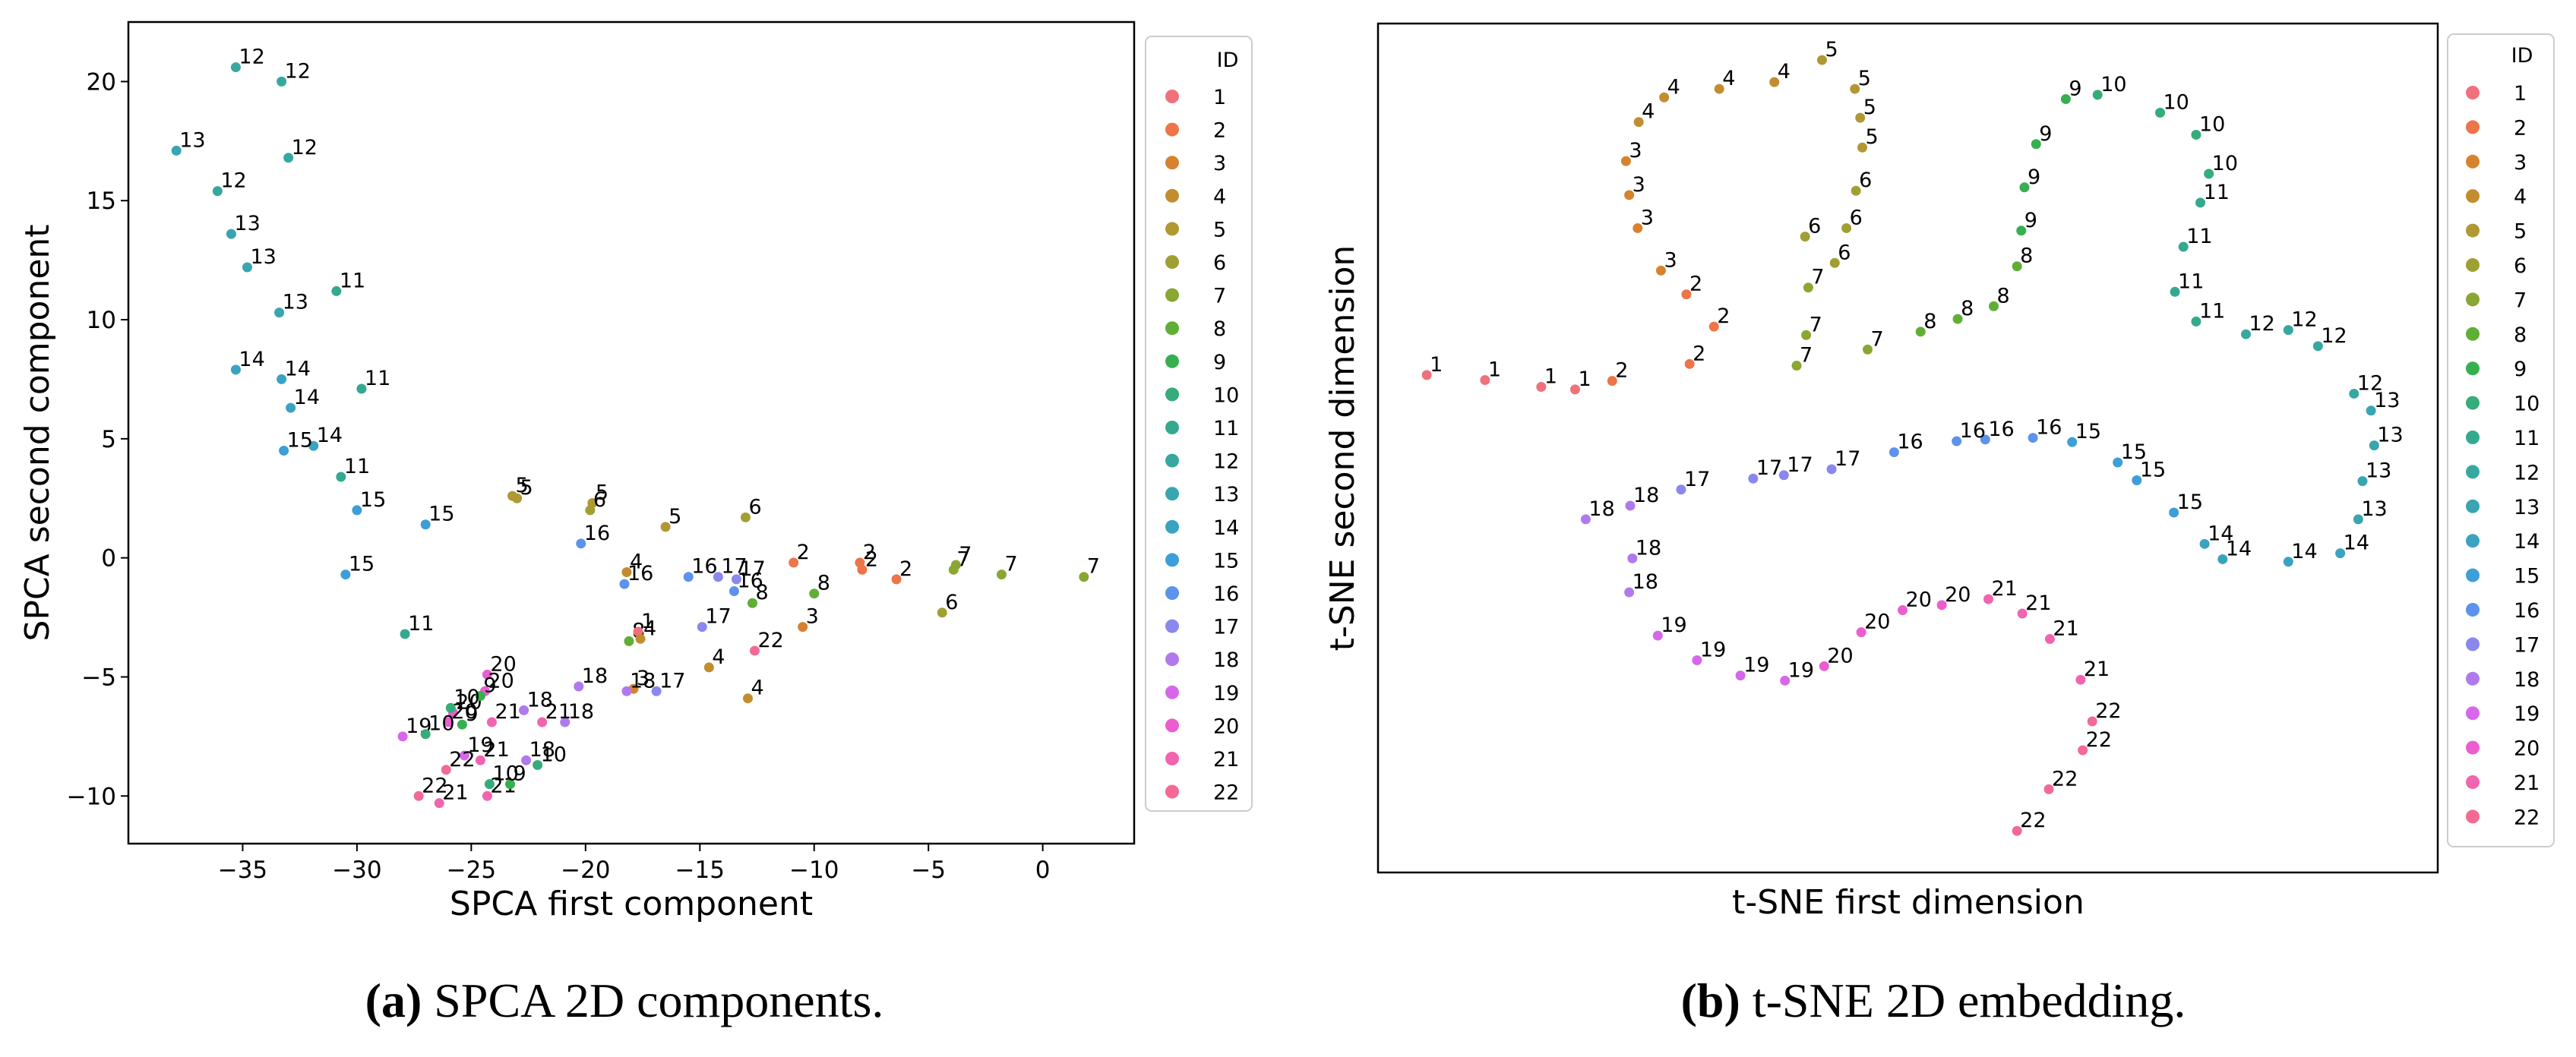 This screenshot has width=2576, height=1057. Describe the element at coordinates (1226, 495) in the screenshot. I see `legend-label: 13` at that location.